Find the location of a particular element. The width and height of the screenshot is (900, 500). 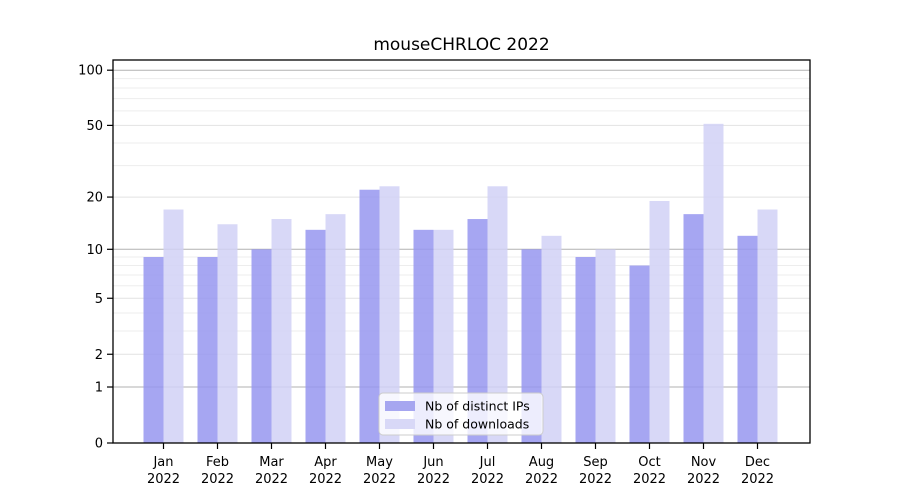

legend-swatch-distinct-ips is located at coordinates (400, 406).